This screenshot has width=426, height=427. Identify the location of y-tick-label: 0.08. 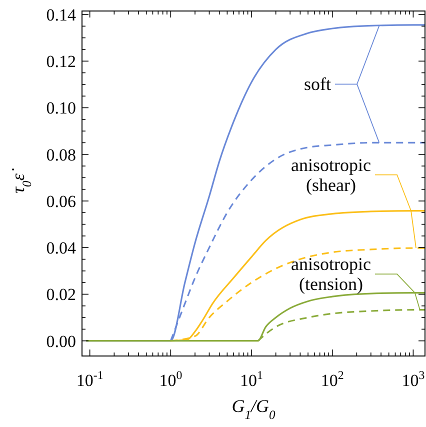
(61, 154).